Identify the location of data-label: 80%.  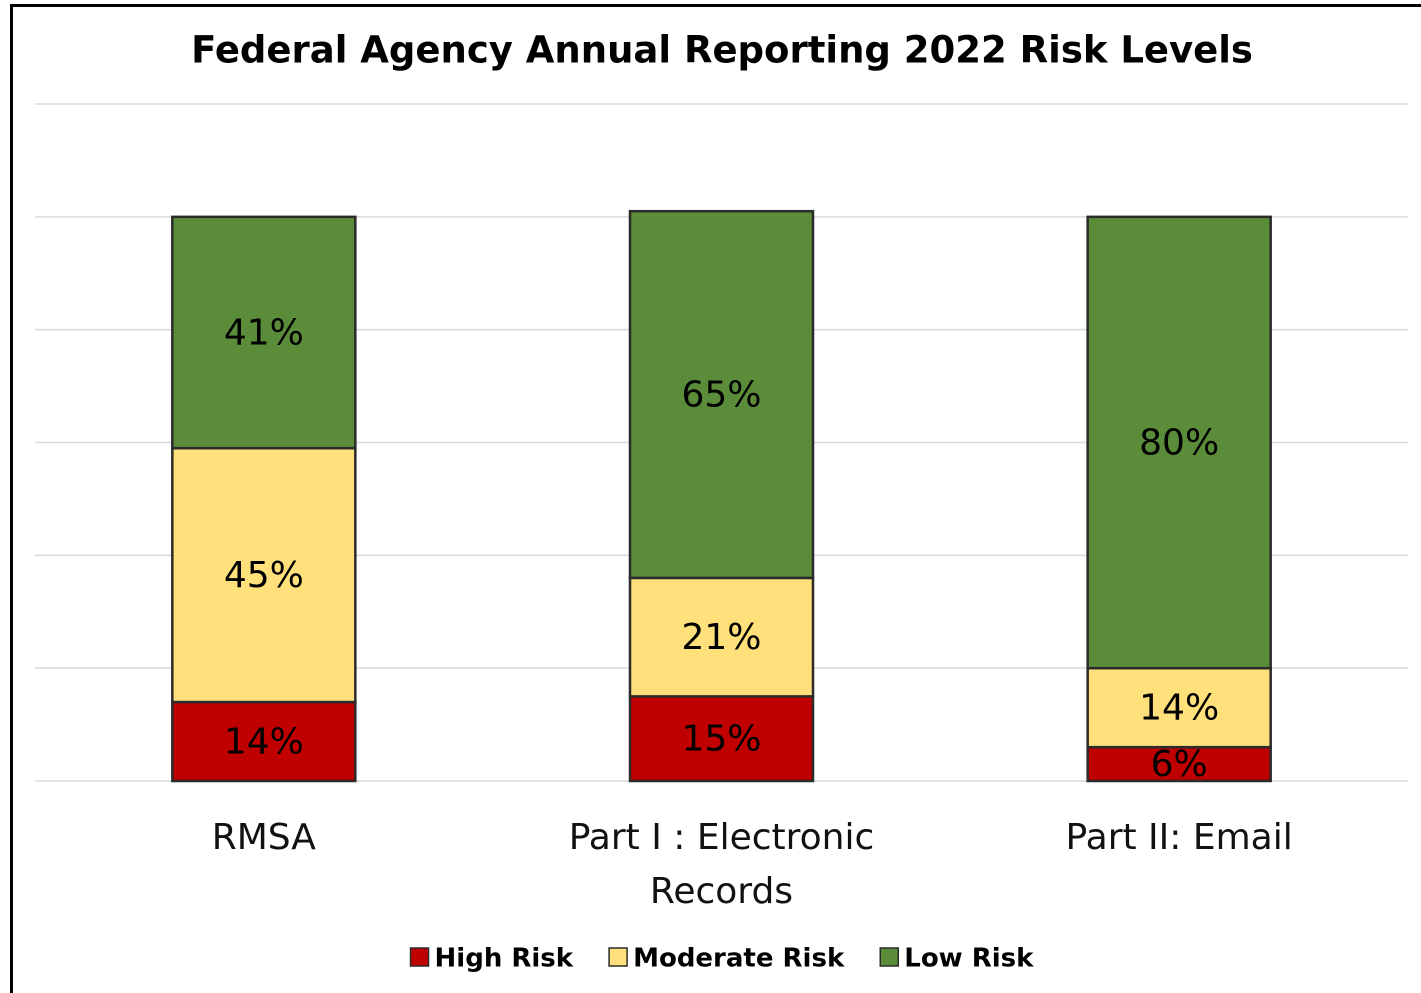
(1179, 443).